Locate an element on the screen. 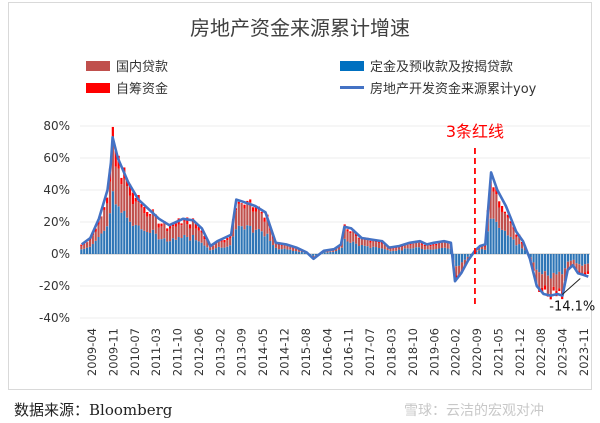  last-value-label: -14.1% is located at coordinates (572, 307).